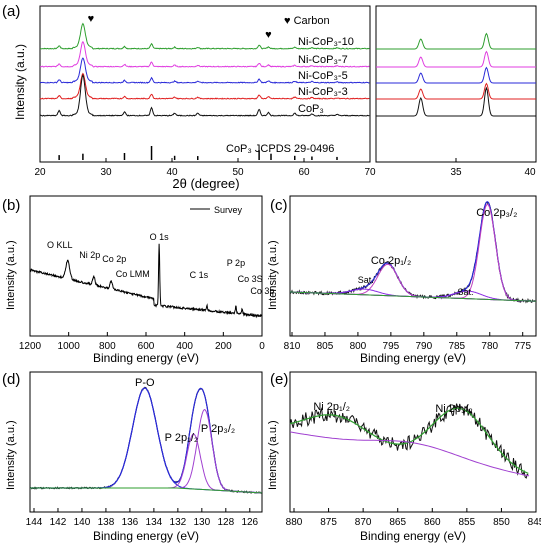 This screenshot has width=541, height=555. Describe the element at coordinates (467, 522) in the screenshot. I see `panel-e-tick-label: 855` at that location.